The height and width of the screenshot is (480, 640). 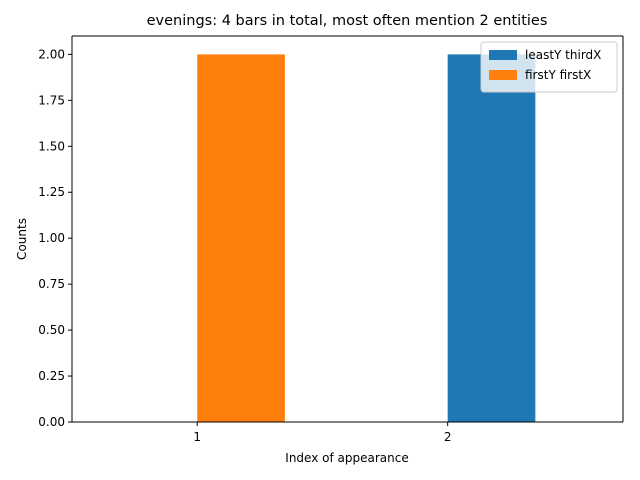 I want to click on y-tick-label: 1.50, so click(x=51, y=146).